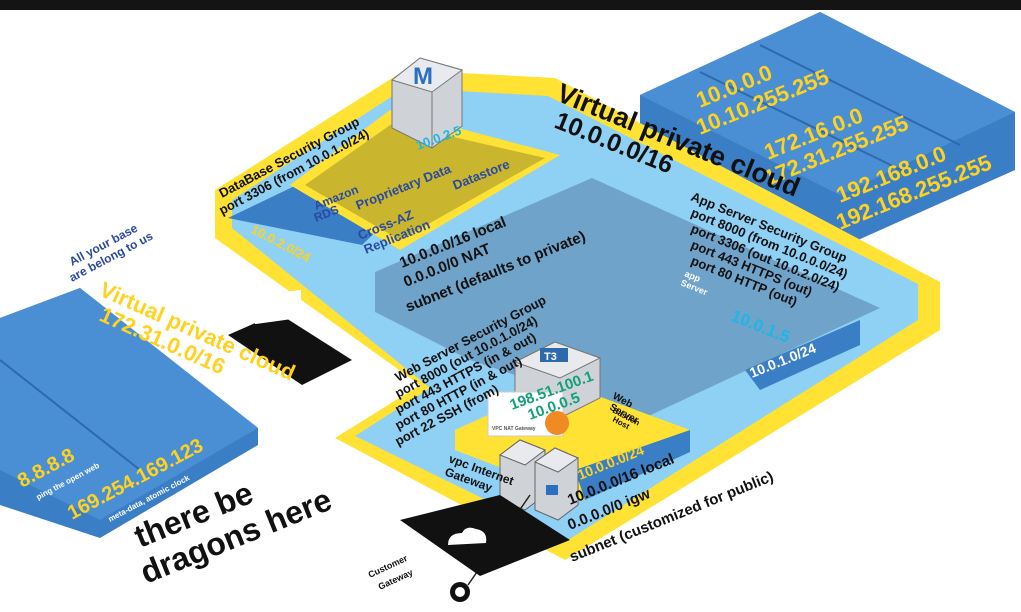 The height and width of the screenshot is (612, 1021). What do you see at coordinates (802, 355) in the screenshot?
I see `app-subnet-bar` at bounding box center [802, 355].